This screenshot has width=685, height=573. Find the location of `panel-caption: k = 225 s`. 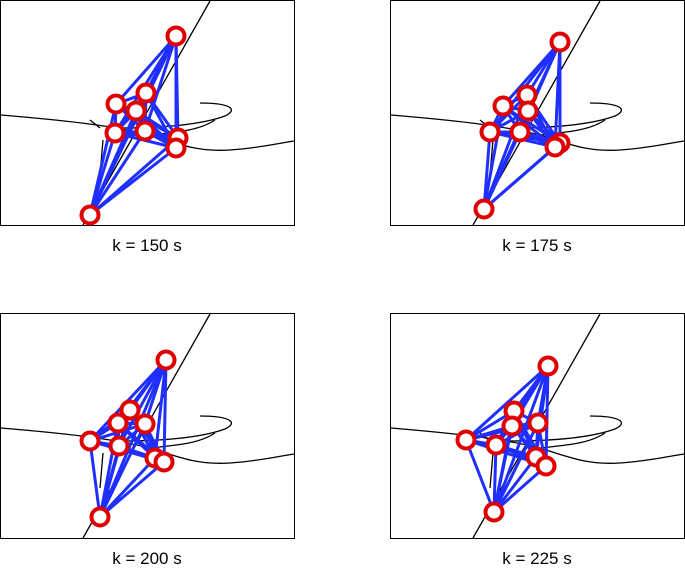

panel-caption: k = 225 s is located at coordinates (536, 558).